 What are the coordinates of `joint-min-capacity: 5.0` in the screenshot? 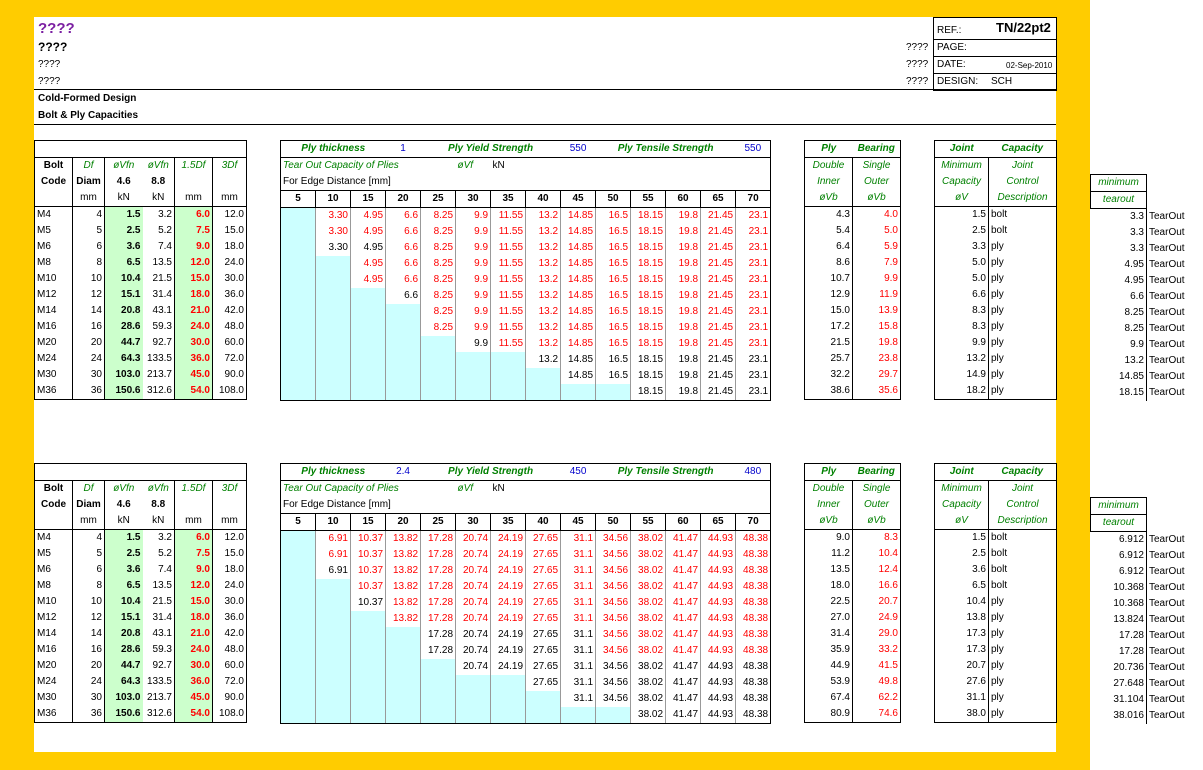 It's located at (961, 263).